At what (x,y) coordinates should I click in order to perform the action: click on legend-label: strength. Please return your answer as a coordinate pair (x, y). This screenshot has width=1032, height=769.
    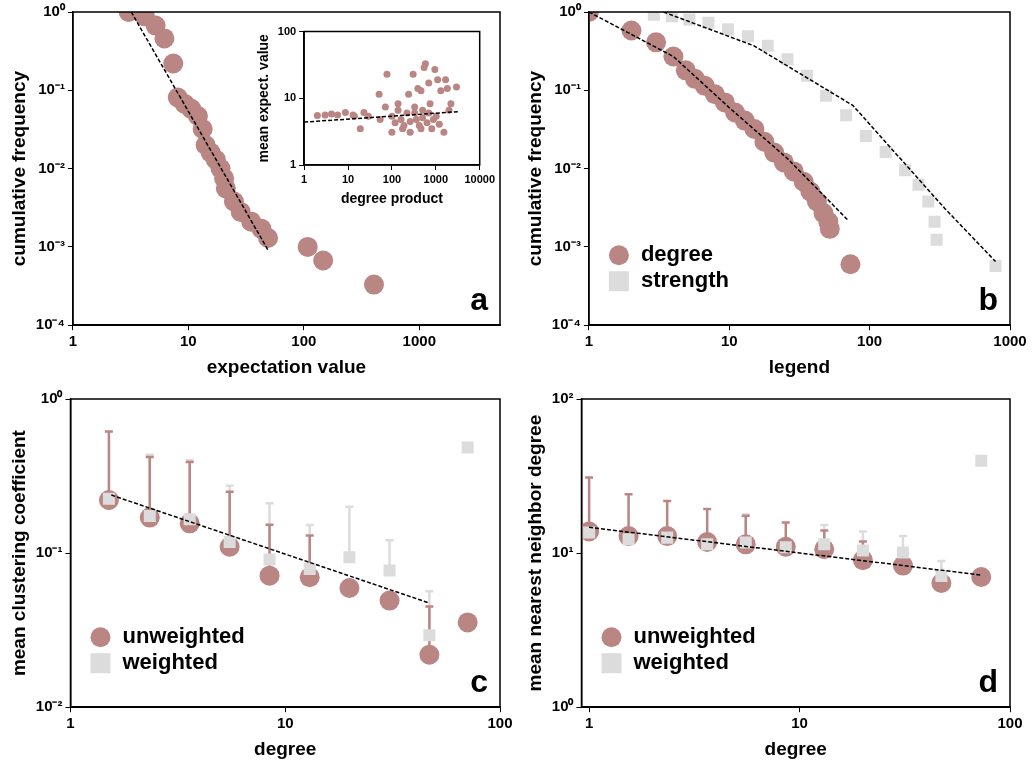
    Looking at the image, I should click on (684, 280).